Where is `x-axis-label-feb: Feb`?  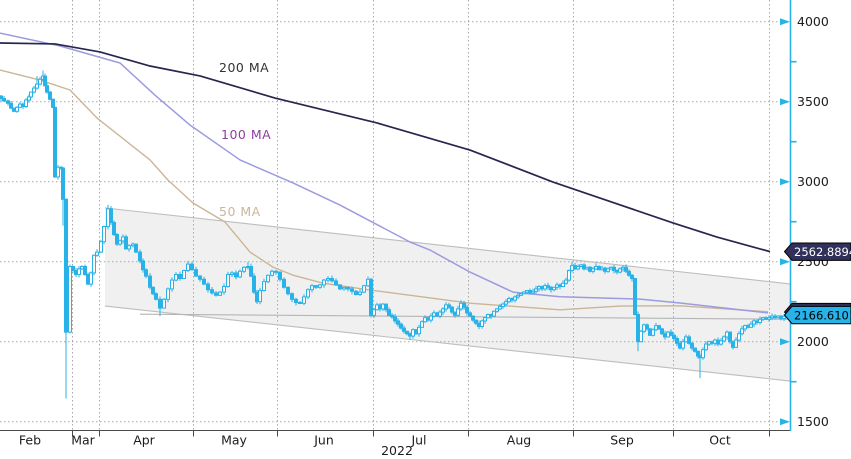
x-axis-label-feb: Feb is located at coordinates (30, 440).